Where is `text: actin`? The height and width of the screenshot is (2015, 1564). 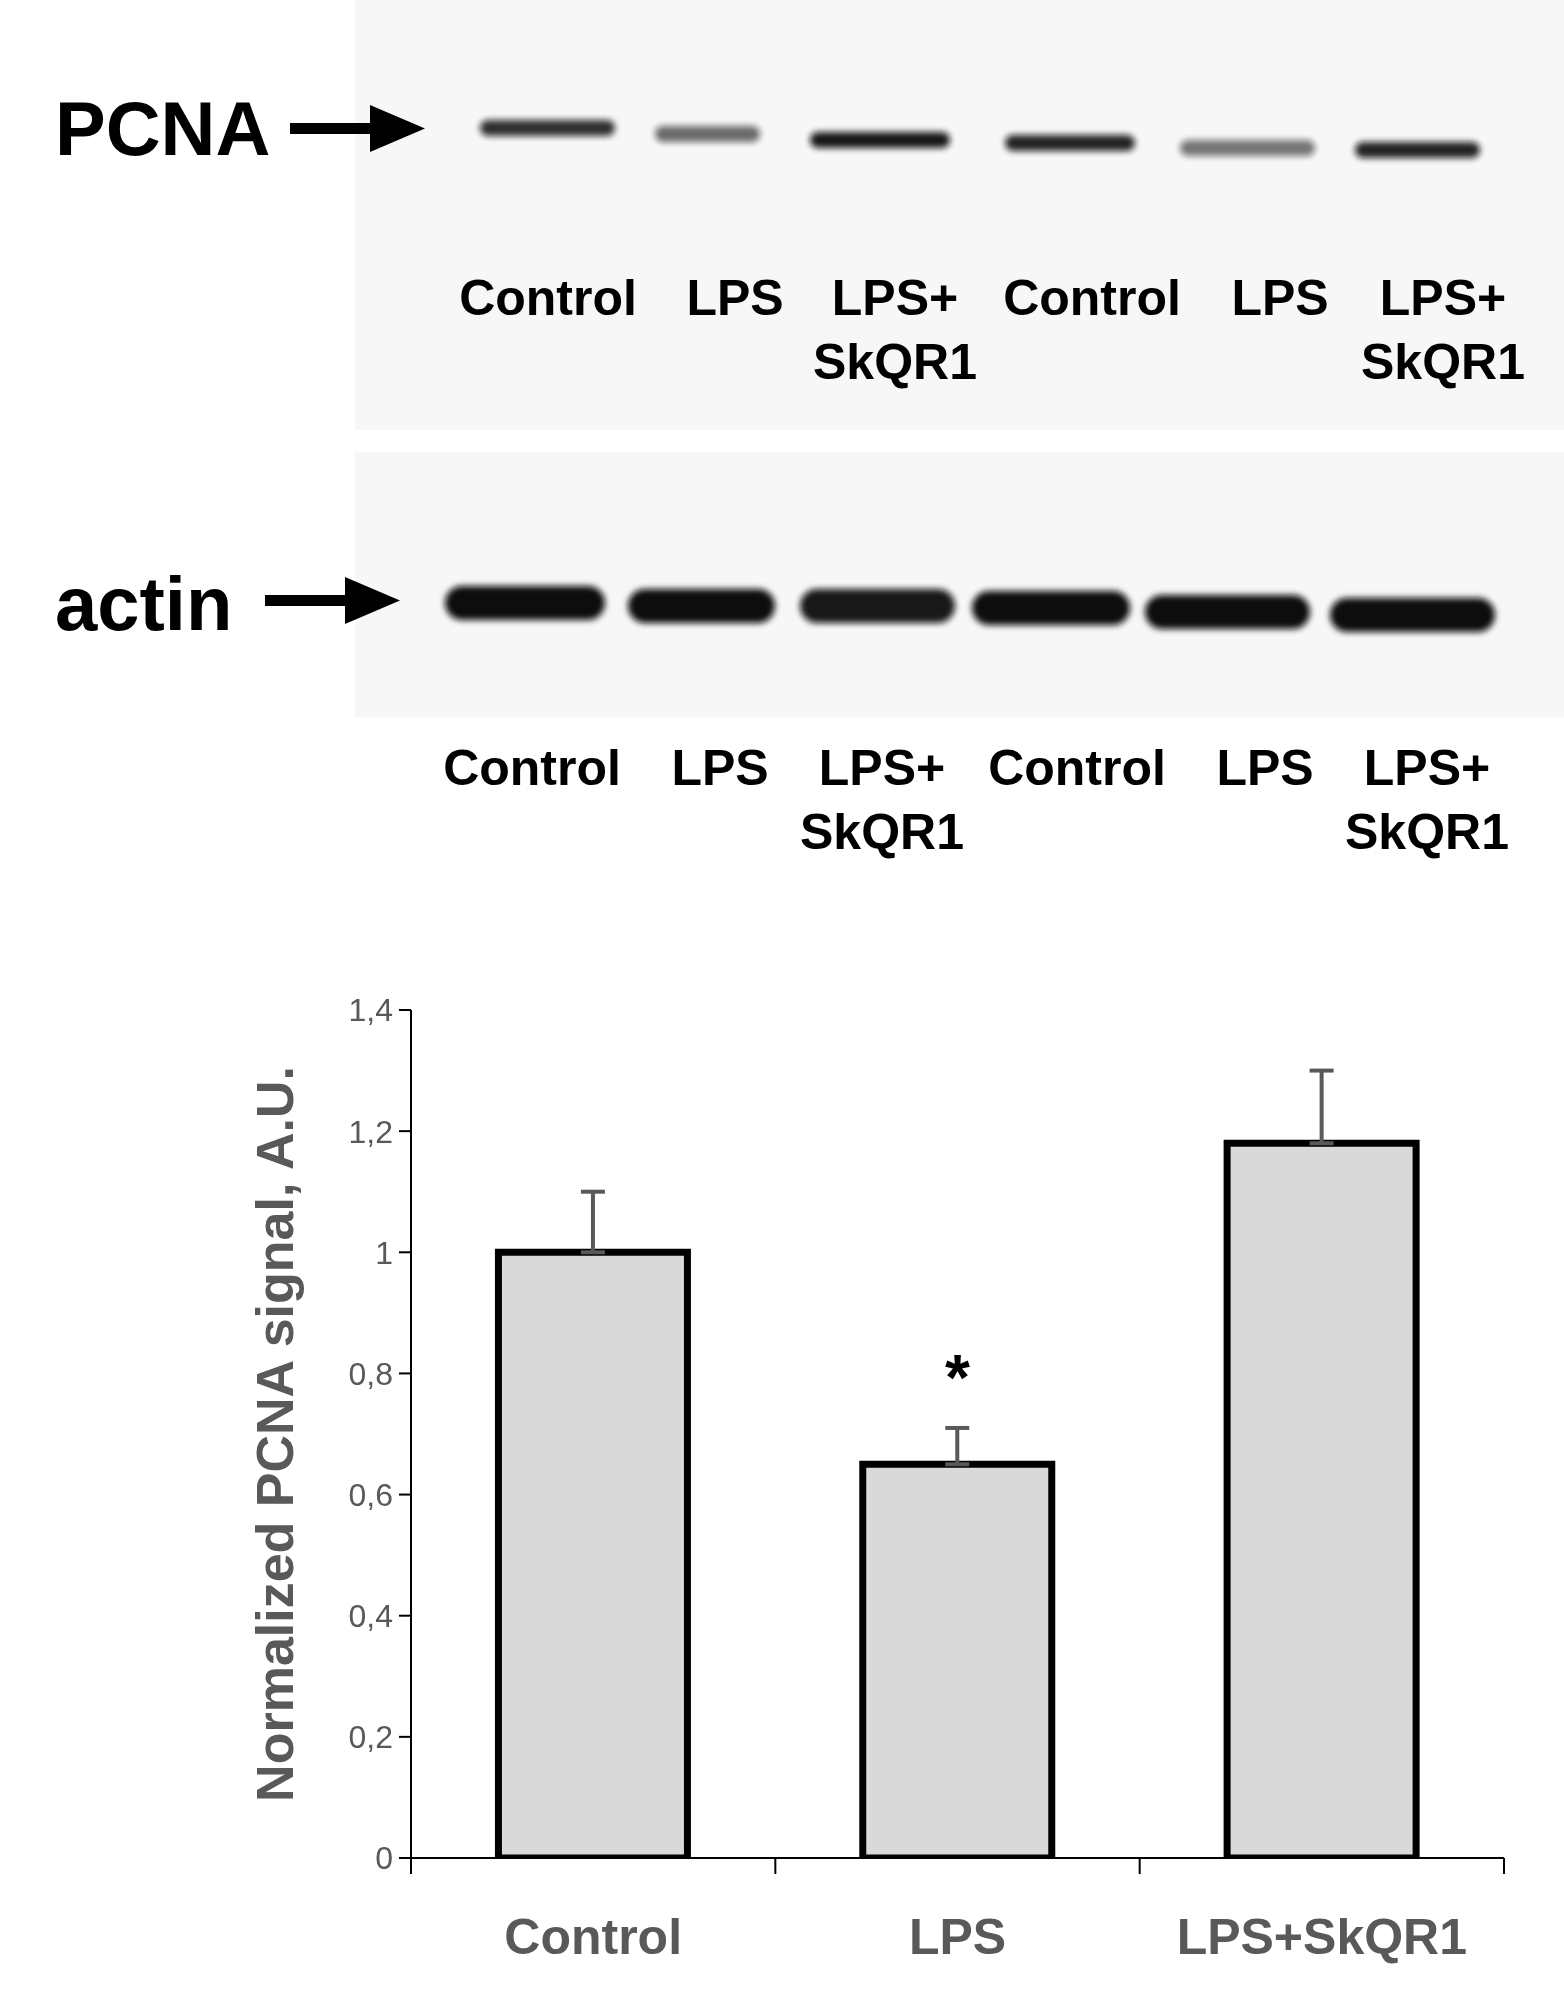
text: actin is located at coordinates (144, 603).